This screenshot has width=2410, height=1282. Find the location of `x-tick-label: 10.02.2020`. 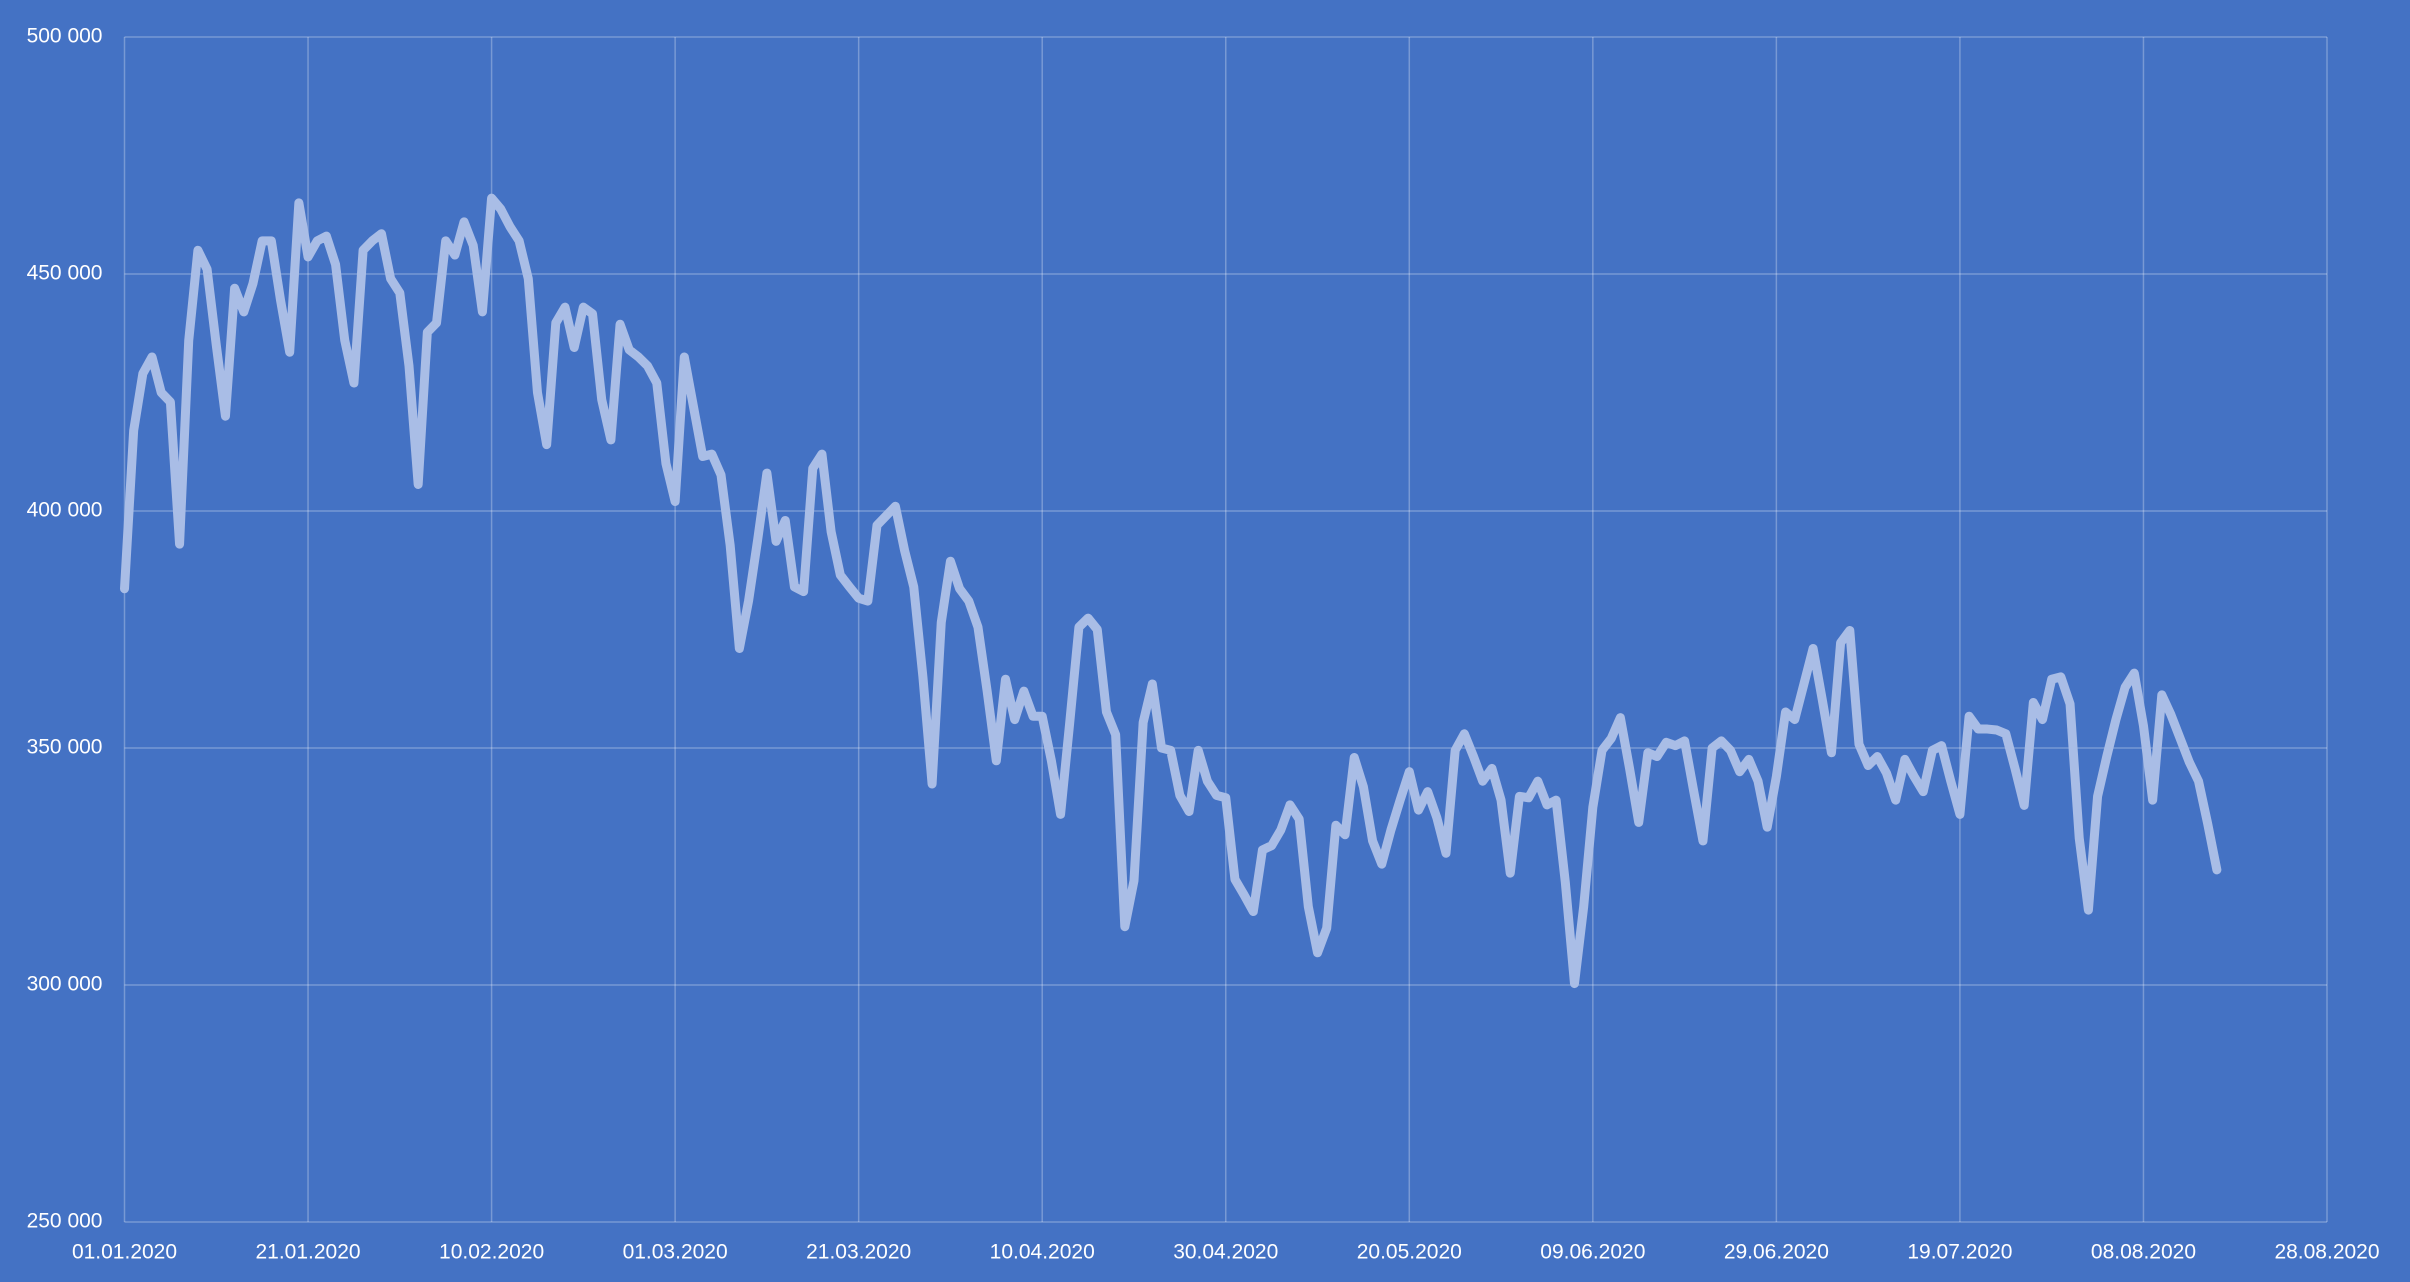

x-tick-label: 10.02.2020 is located at coordinates (491, 1252).